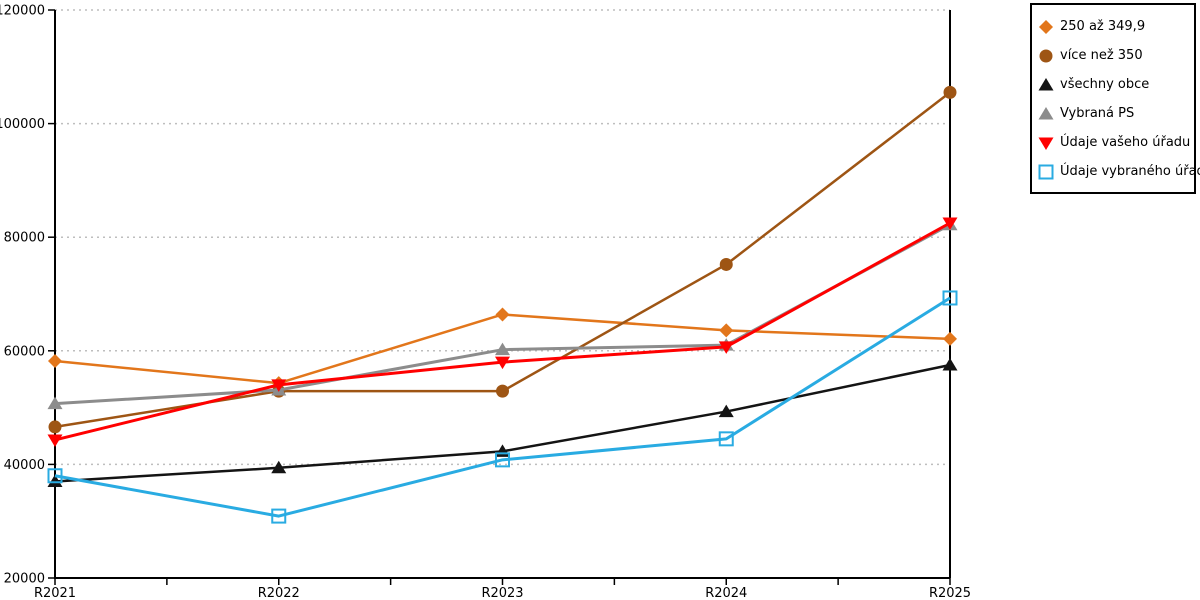 Image resolution: width=1200 pixels, height=600 pixels. What do you see at coordinates (24, 579) in the screenshot?
I see `y-axis-label: 20000` at bounding box center [24, 579].